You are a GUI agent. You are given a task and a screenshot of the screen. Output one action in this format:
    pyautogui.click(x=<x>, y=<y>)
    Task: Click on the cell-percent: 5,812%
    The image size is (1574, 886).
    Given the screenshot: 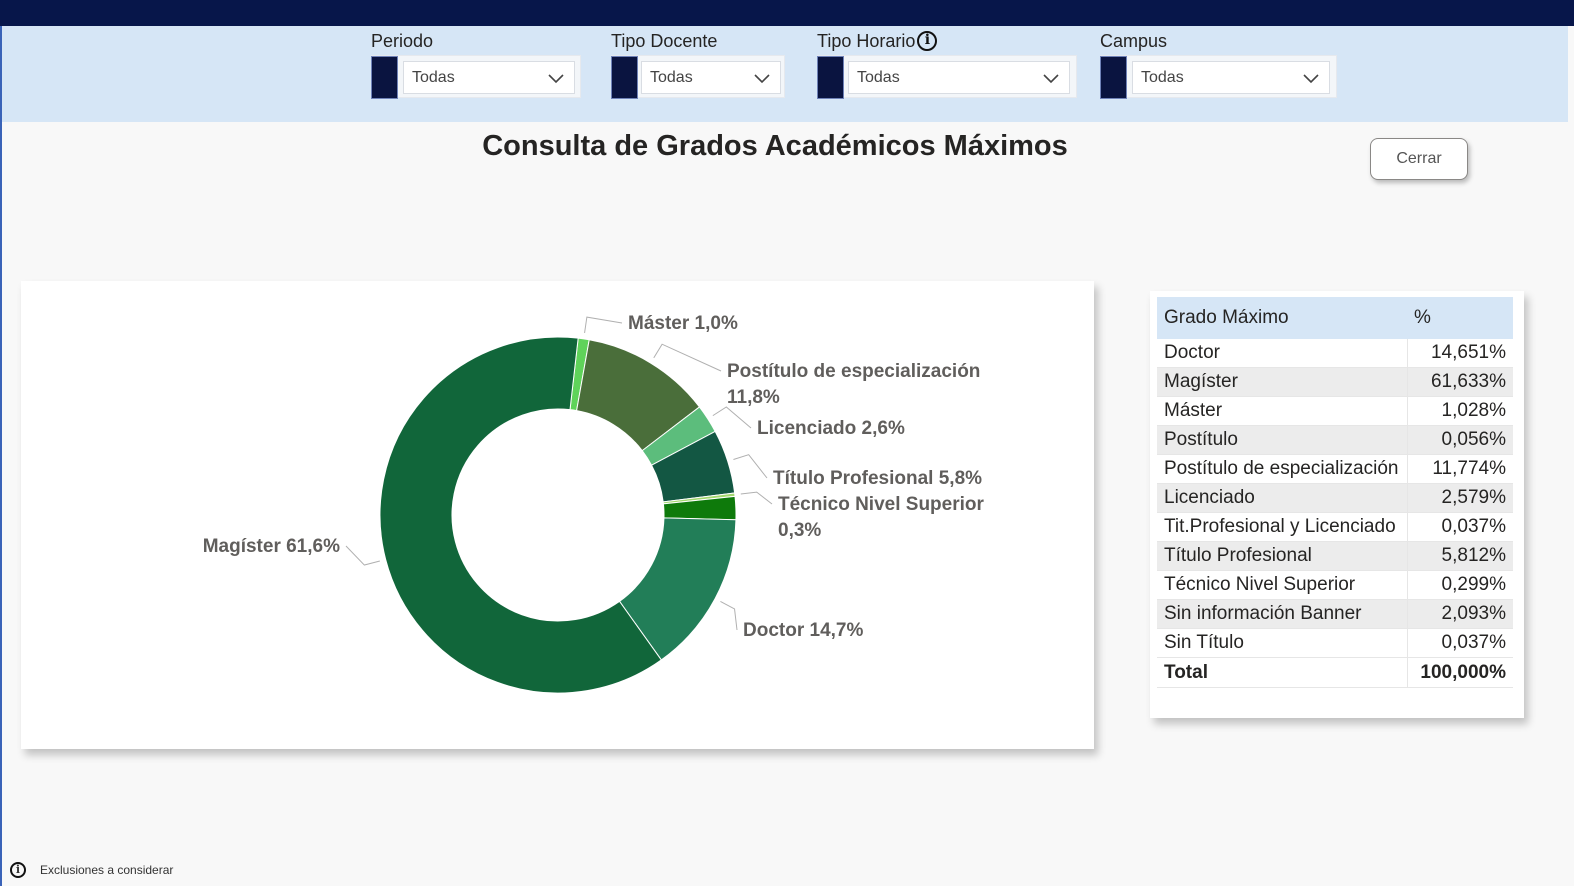 What is the action you would take?
    pyautogui.click(x=1459, y=556)
    